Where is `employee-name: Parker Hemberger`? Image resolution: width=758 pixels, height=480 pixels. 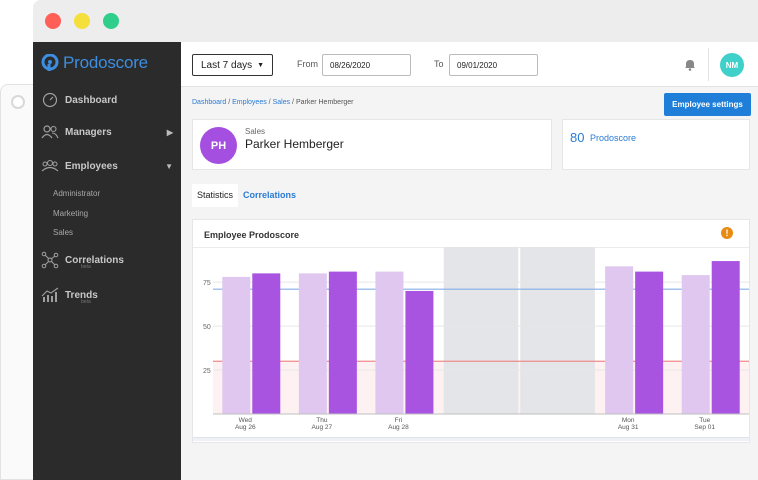 employee-name: Parker Hemberger is located at coordinates (294, 144).